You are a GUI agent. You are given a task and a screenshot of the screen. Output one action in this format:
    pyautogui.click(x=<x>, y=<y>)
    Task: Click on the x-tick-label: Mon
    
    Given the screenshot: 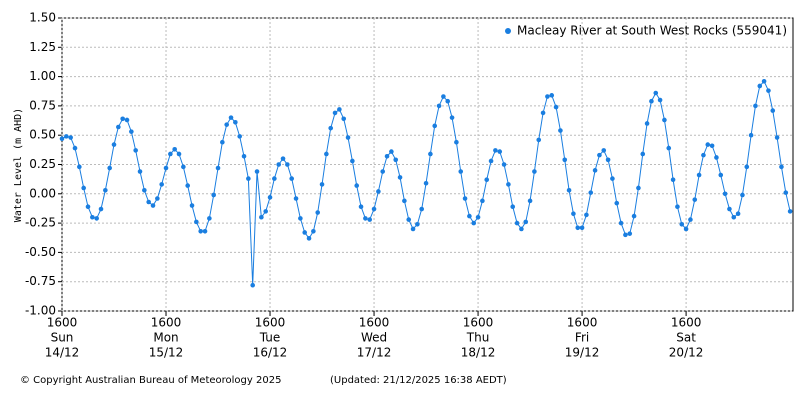 What is the action you would take?
    pyautogui.click(x=165, y=338)
    